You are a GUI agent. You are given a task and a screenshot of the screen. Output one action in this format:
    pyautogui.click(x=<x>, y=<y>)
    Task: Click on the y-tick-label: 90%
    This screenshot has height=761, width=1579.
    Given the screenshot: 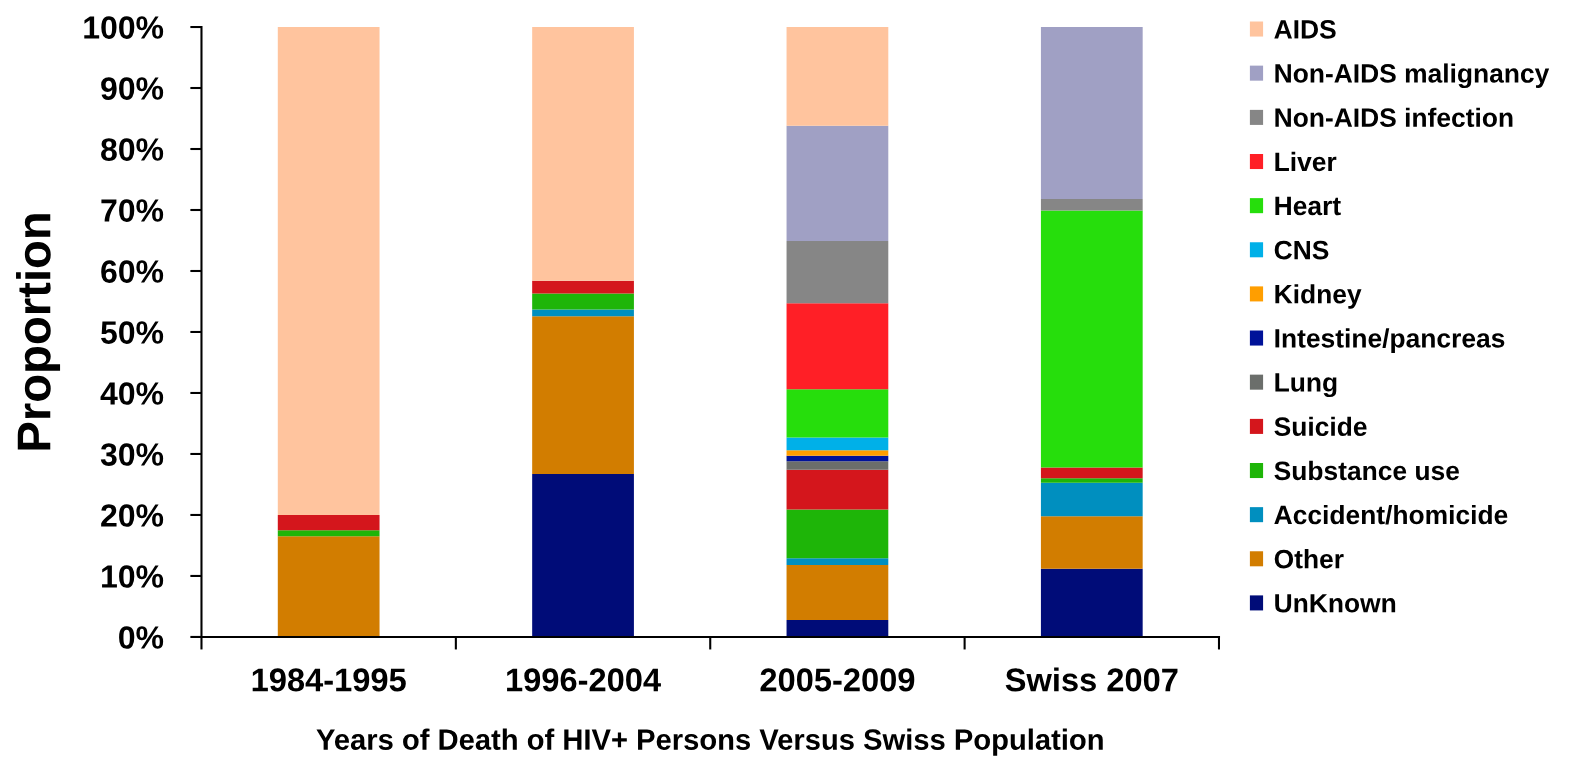 What is the action you would take?
    pyautogui.click(x=132, y=88)
    